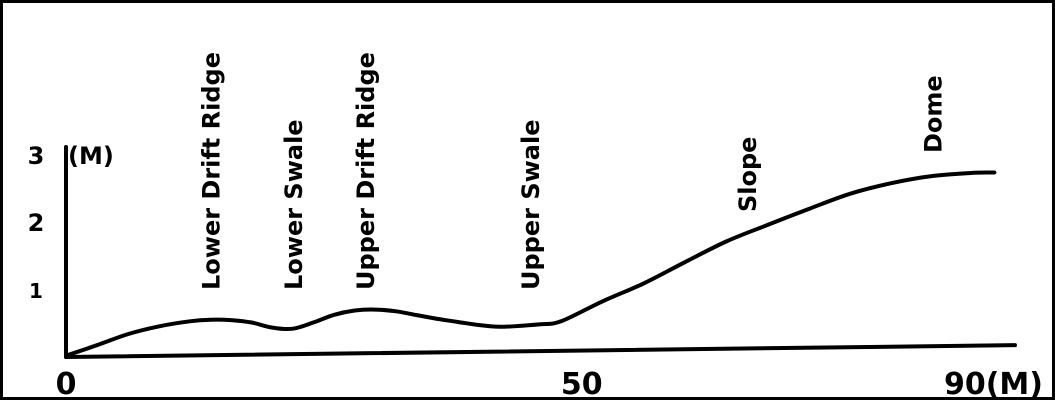  What do you see at coordinates (211, 171) in the screenshot?
I see `zone-label: Lower Drift Ridge` at bounding box center [211, 171].